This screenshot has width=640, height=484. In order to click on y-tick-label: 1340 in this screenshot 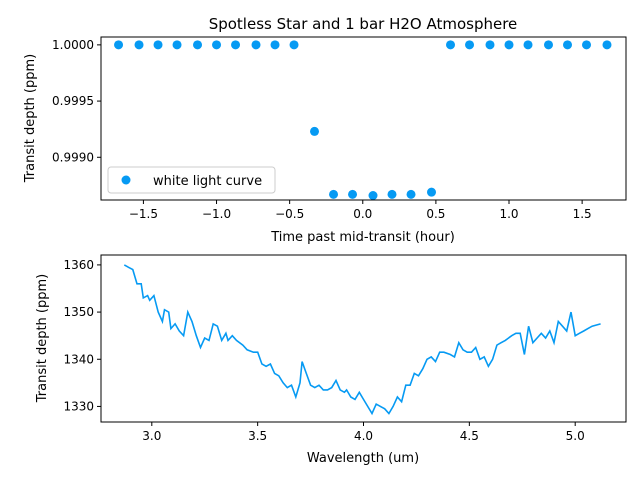, I will do `click(78, 359)`.